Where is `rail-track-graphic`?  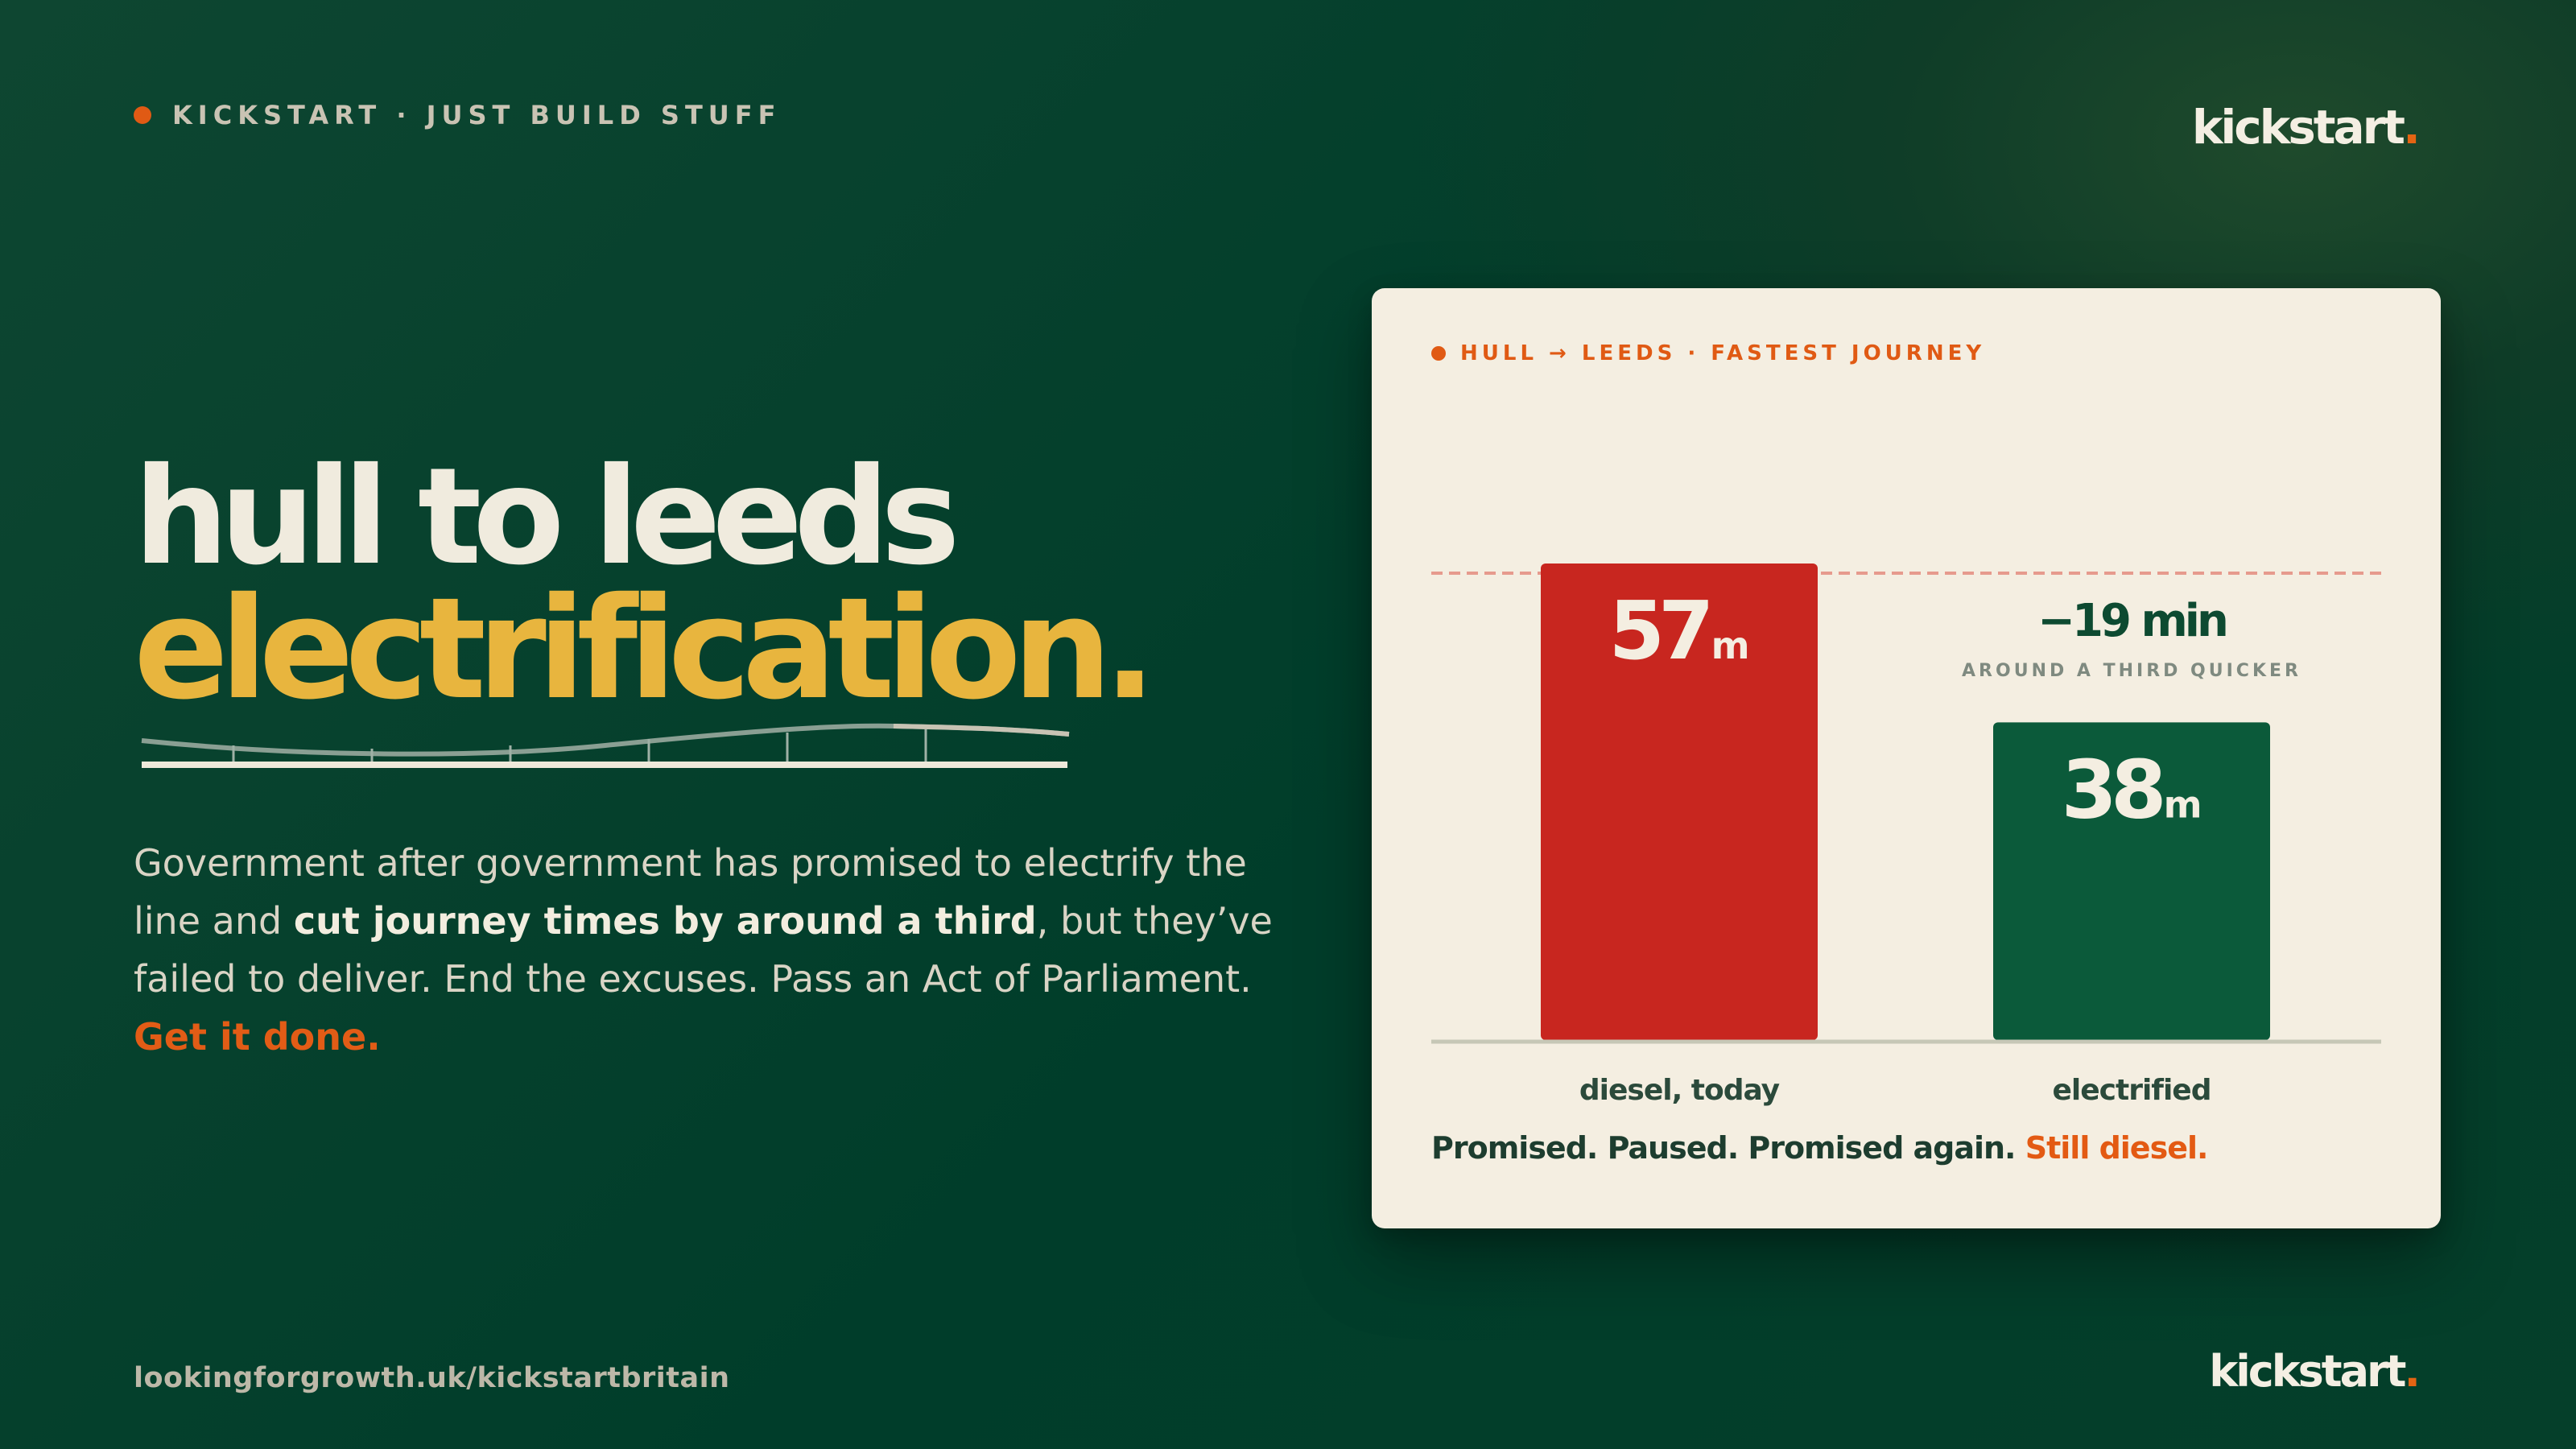
rail-track-graphic is located at coordinates (605, 745).